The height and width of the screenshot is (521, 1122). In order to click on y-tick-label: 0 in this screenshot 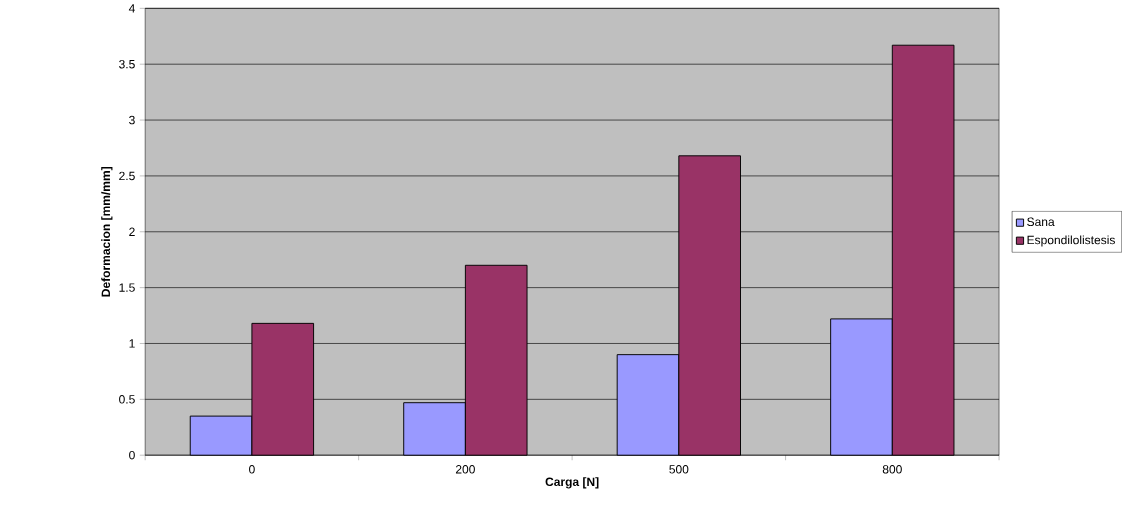, I will do `click(132, 455)`.